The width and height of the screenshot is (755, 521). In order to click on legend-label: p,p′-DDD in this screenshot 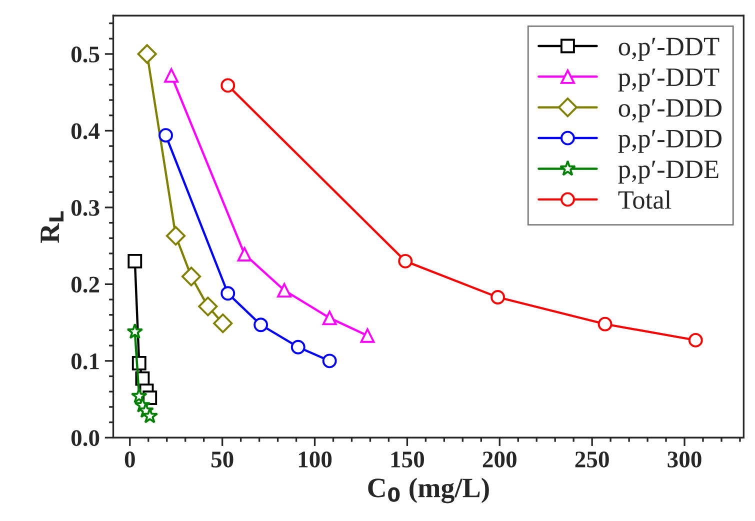, I will do `click(670, 141)`.